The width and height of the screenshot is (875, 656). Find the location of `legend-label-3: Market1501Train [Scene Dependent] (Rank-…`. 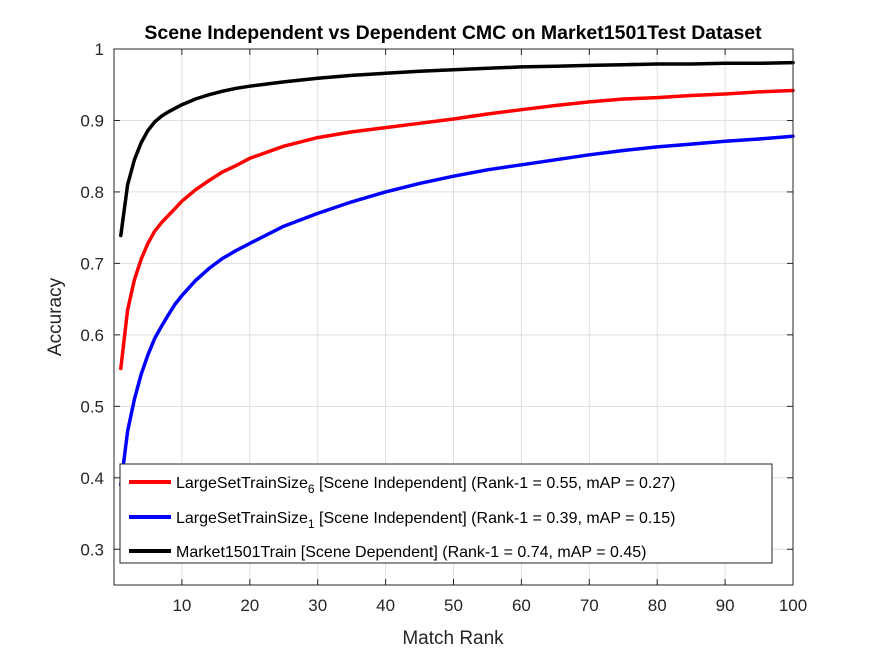

legend-label-3: Market1501Train [Scene Dependent] (Rank-… is located at coordinates (411, 552).